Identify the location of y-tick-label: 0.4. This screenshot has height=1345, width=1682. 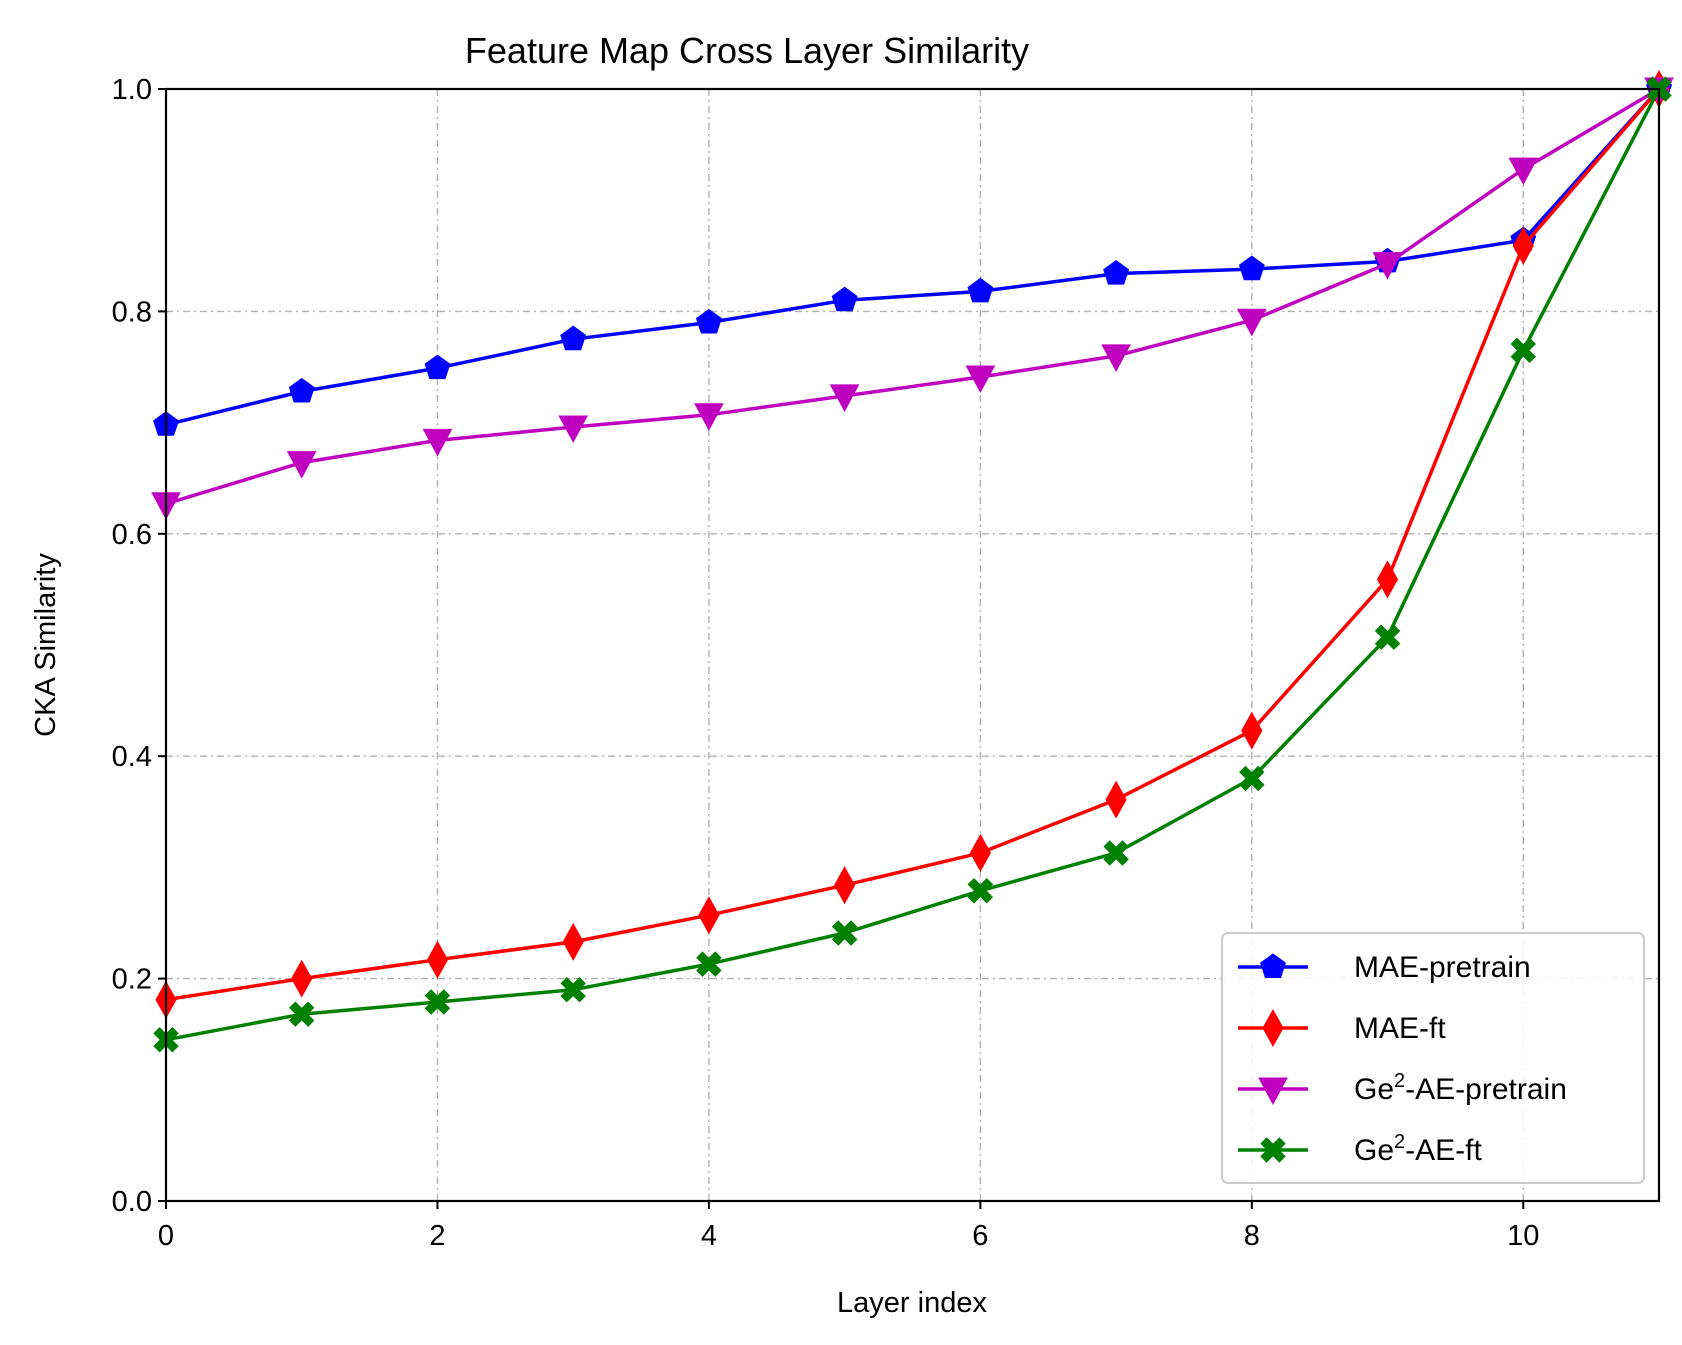
(132, 757).